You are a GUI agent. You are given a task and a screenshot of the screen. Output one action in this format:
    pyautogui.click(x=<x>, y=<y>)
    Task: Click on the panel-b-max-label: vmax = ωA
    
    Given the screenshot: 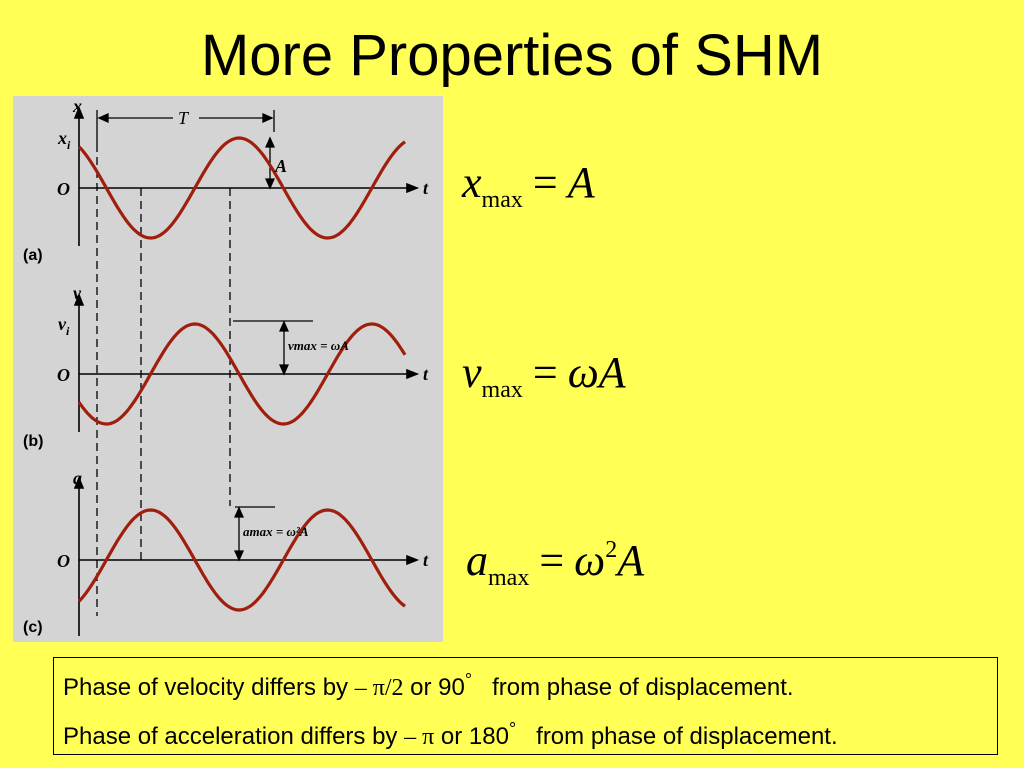 What is the action you would take?
    pyautogui.click(x=318, y=345)
    